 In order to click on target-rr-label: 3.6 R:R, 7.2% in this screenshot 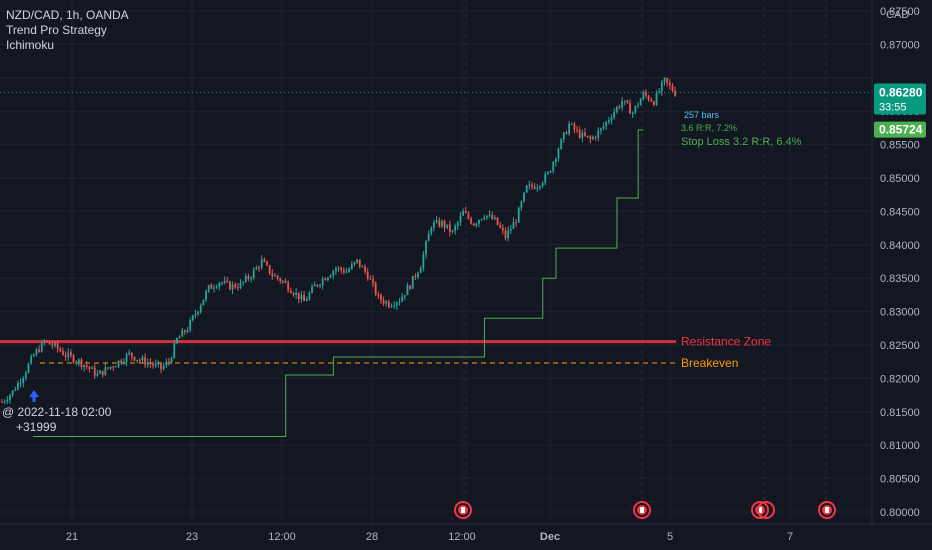, I will do `click(709, 128)`.